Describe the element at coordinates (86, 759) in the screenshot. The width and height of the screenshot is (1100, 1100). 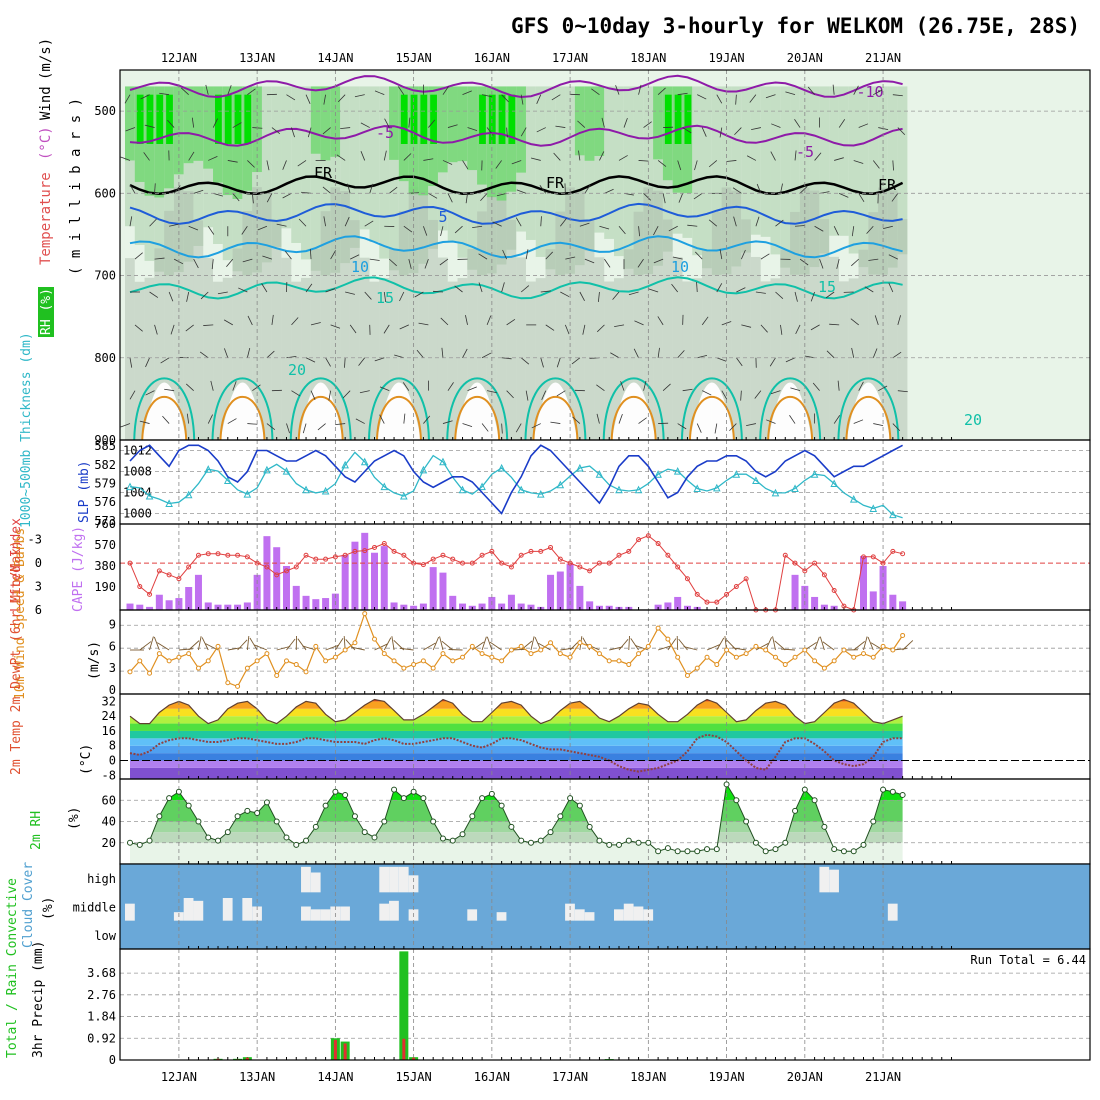
I see `temp2m-units: (°C)` at that location.